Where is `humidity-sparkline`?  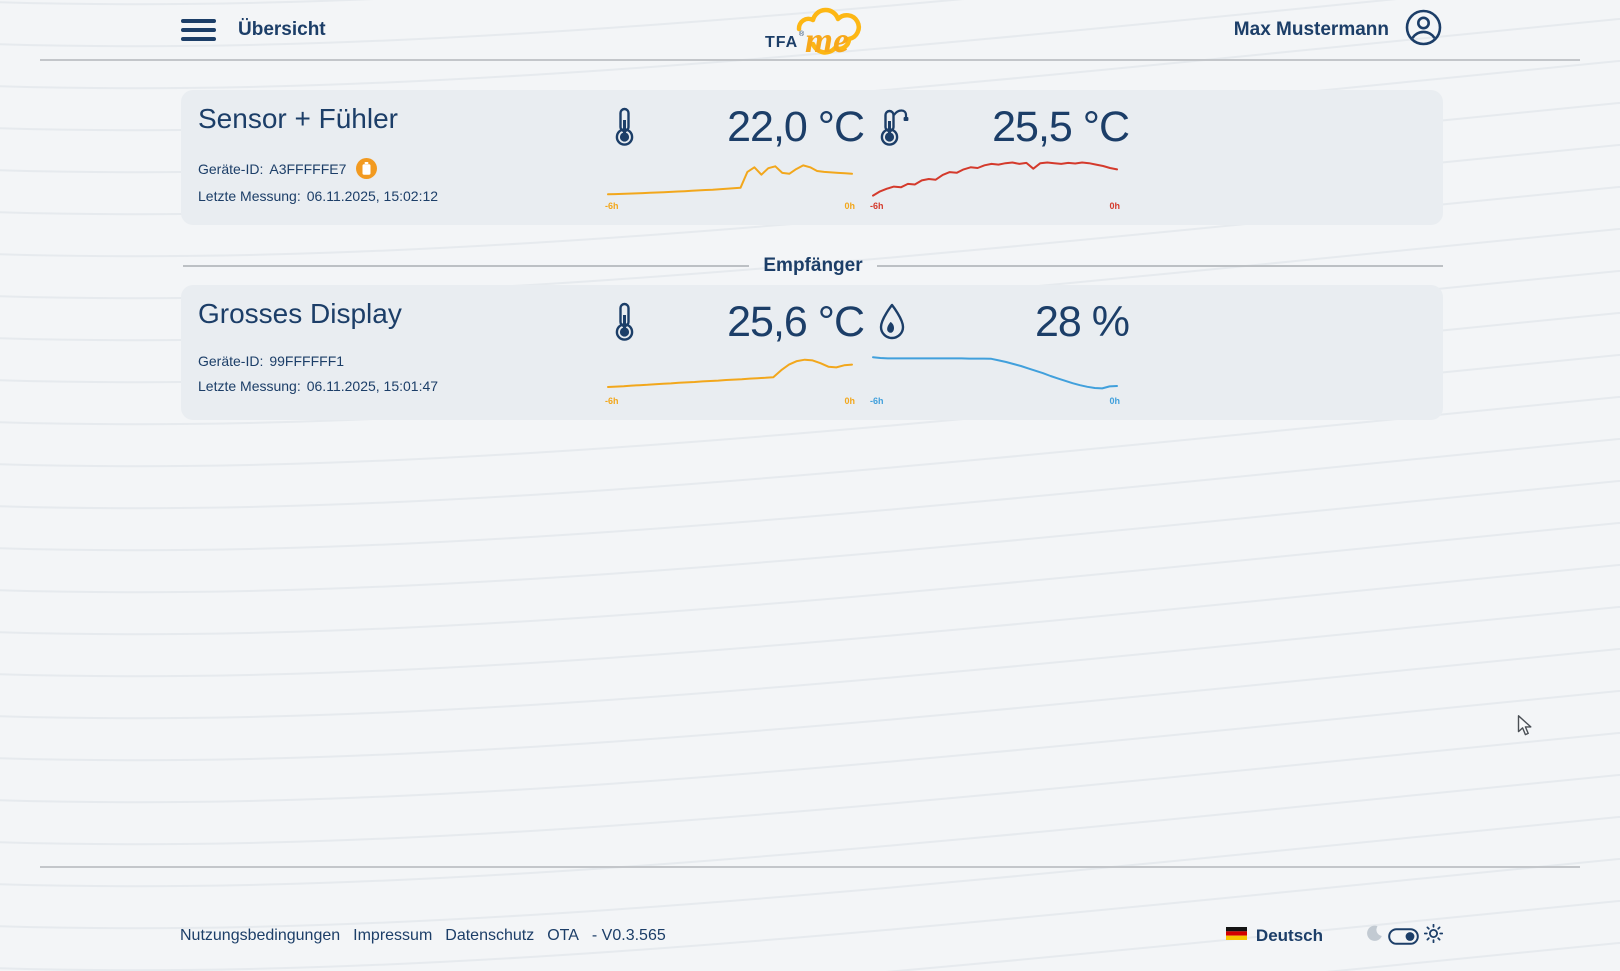
humidity-sparkline is located at coordinates (995, 373).